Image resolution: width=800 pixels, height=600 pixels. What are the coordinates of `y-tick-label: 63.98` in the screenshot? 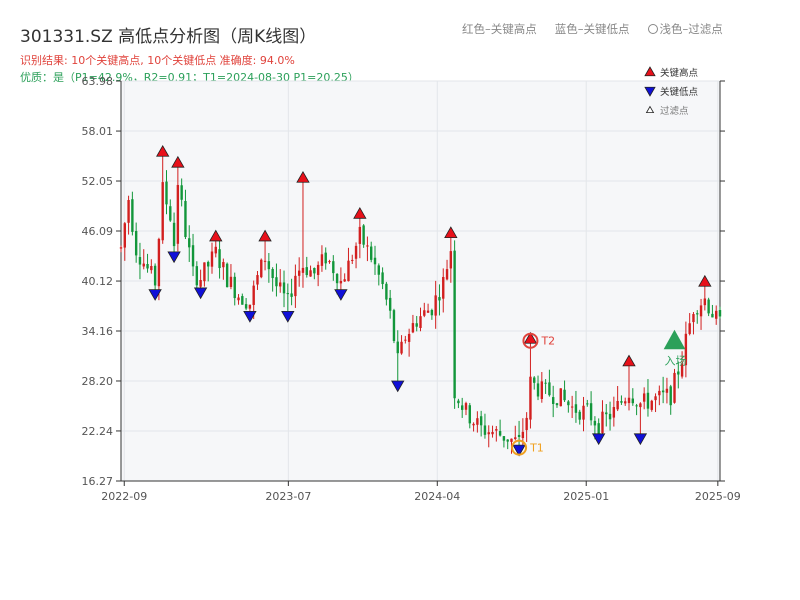 It's located at (98, 81).